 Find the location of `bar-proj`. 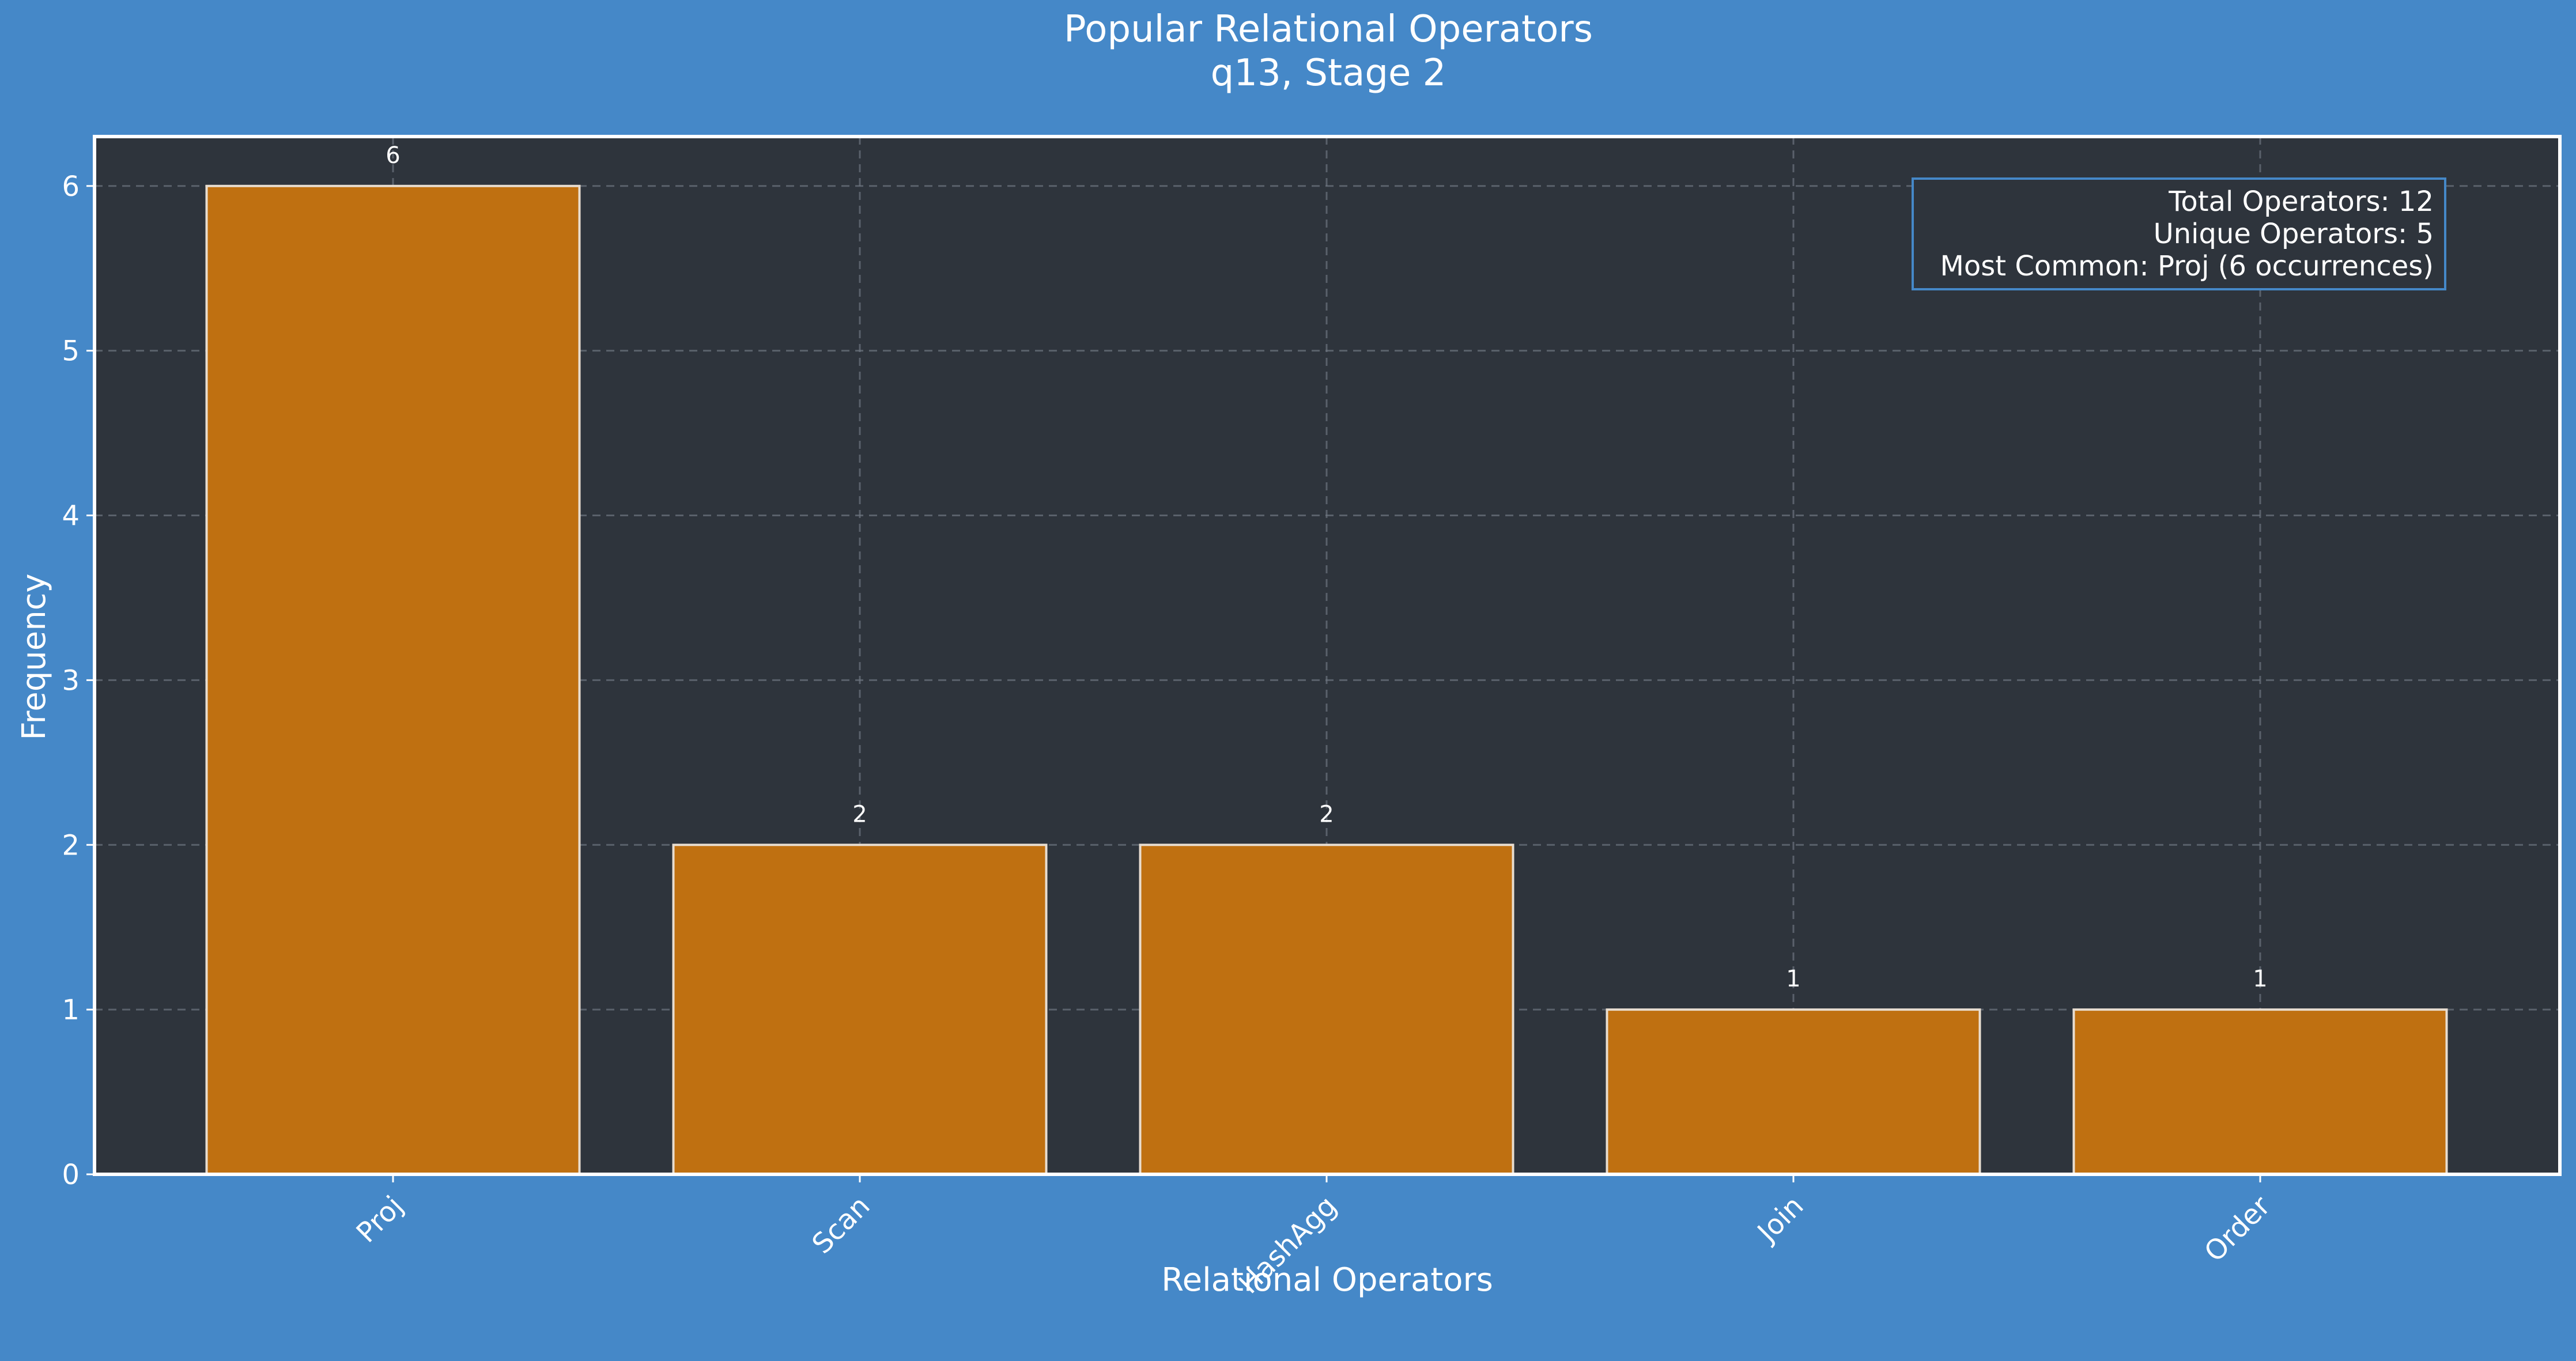

bar-proj is located at coordinates (393, 679).